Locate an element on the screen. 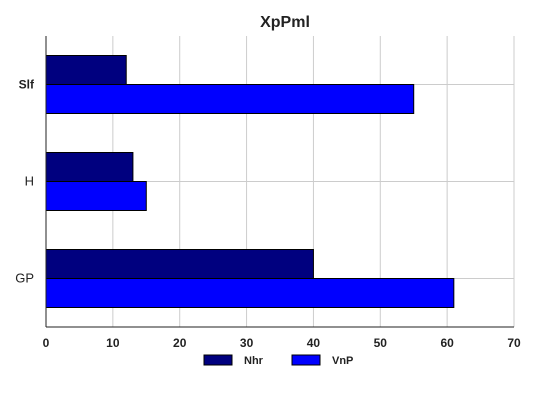  x-tick-label: 60 is located at coordinates (447, 343).